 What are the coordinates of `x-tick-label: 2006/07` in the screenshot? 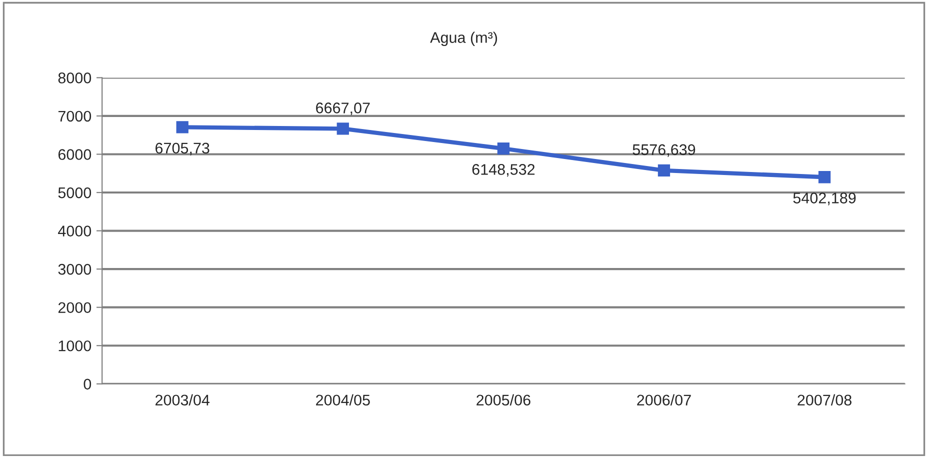 It's located at (664, 400).